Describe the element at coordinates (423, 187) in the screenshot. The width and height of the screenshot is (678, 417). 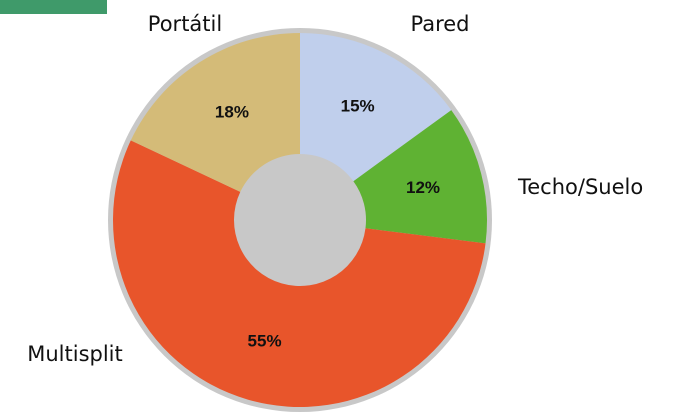
I see `value-label: 12%` at that location.